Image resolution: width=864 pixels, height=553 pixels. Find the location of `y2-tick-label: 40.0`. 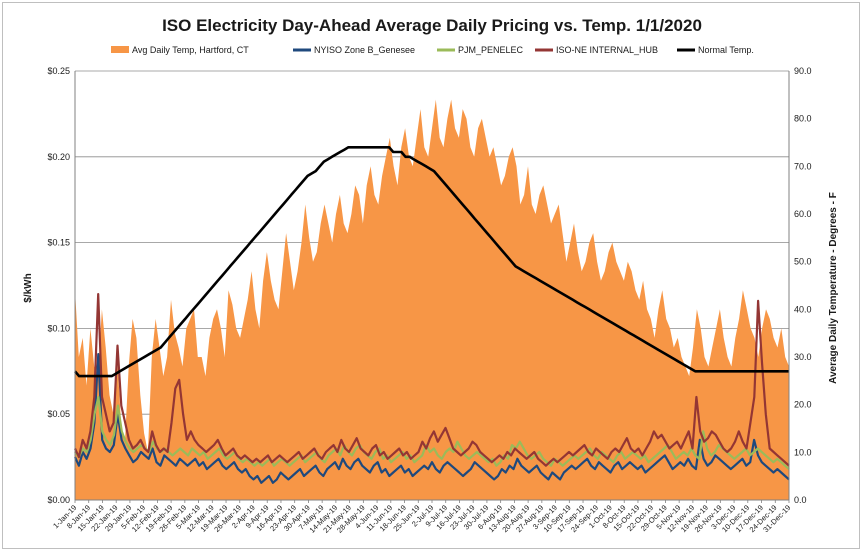

y2-tick-label: 40.0 is located at coordinates (803, 309).